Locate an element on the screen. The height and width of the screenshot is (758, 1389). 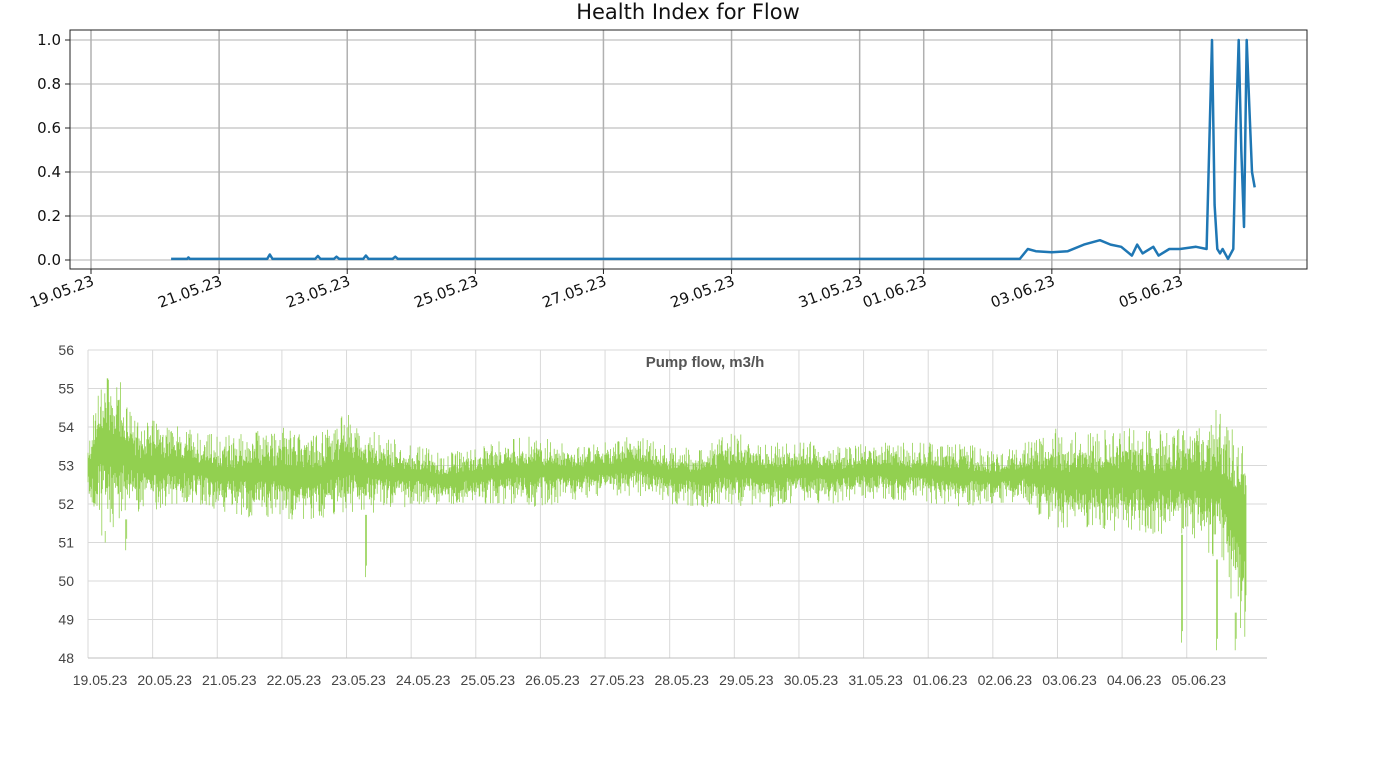
chart2-xtick-label: 30.05.23 is located at coordinates (811, 680).